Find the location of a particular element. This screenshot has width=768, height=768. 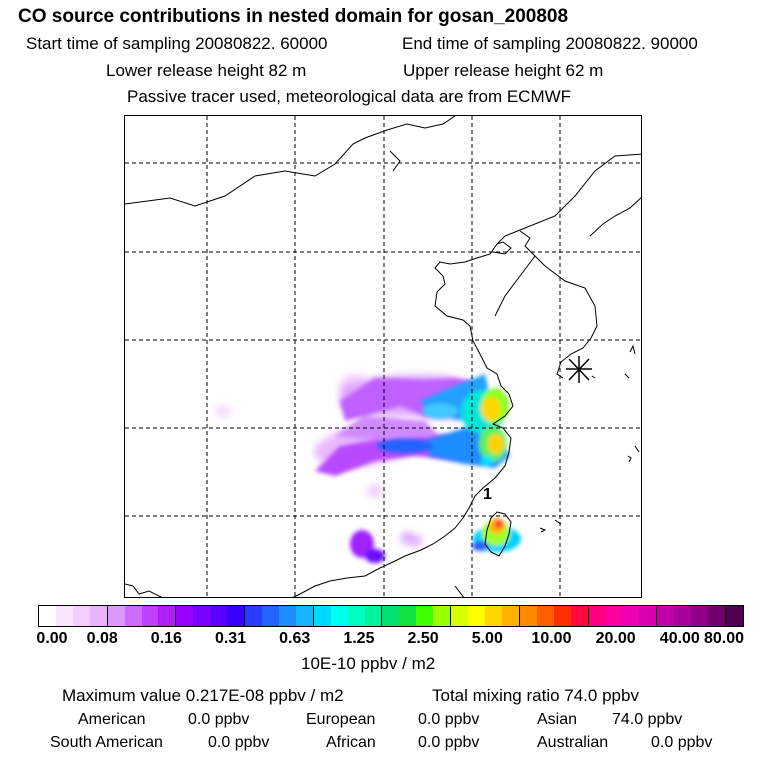

american-value: 0.0 ppbv is located at coordinates (219, 719).